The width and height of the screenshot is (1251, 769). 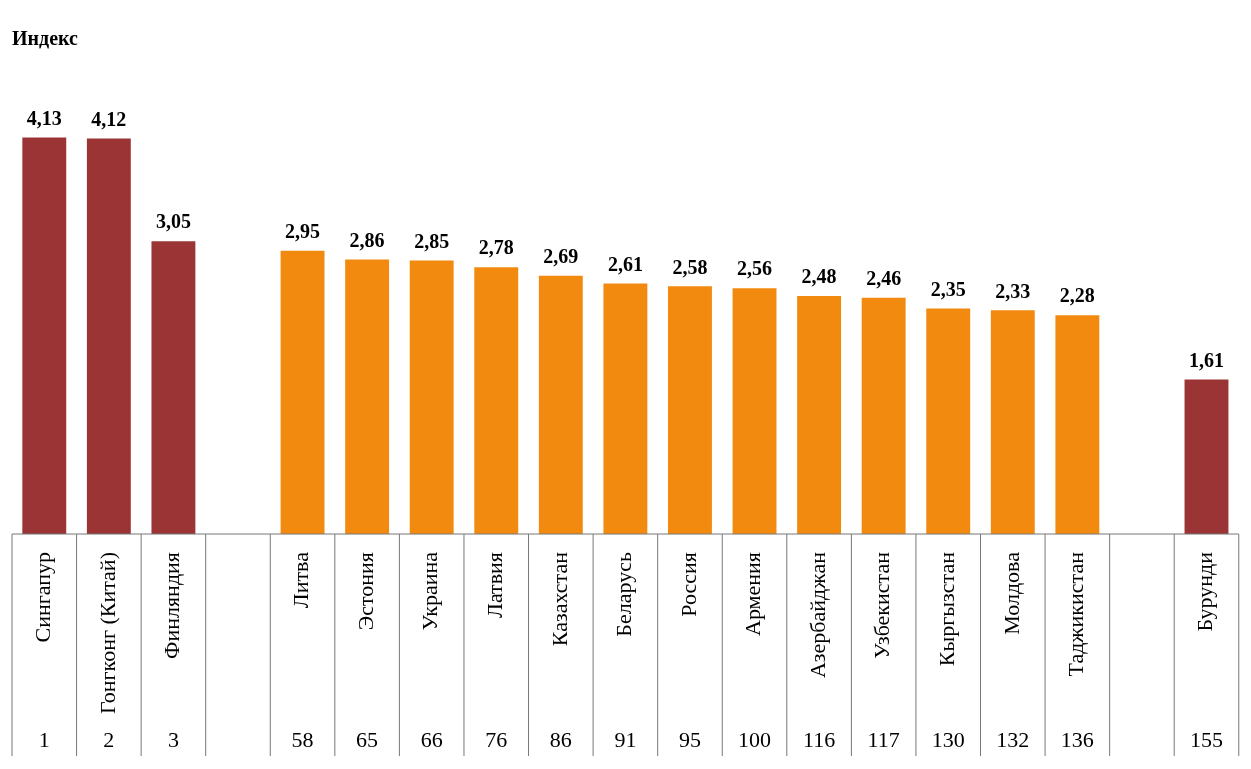 What do you see at coordinates (882, 605) in the screenshot?
I see `x-tick-label: Узбекистан` at bounding box center [882, 605].